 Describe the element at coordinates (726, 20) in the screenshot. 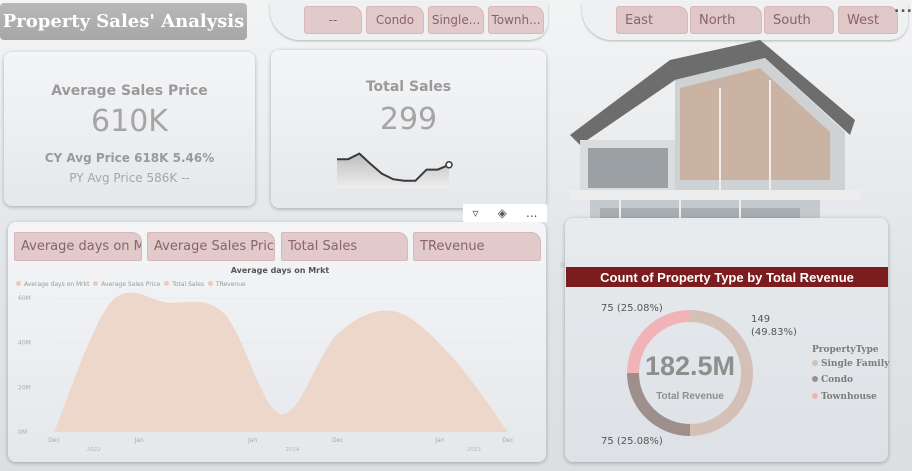

I see `slicer-item-north: North` at that location.